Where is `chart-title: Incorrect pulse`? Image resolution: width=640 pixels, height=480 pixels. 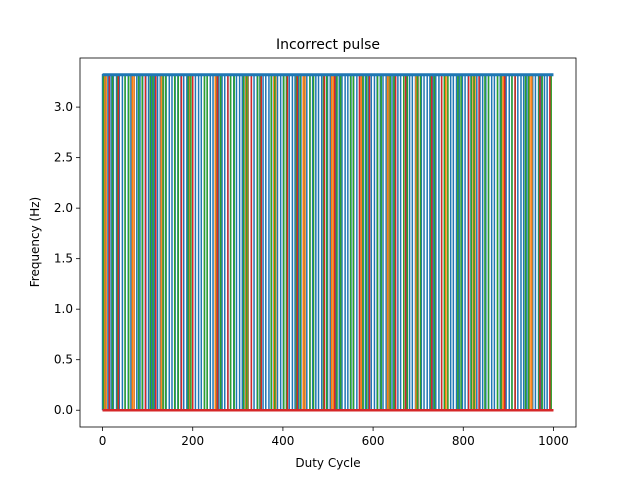 chart-title: Incorrect pulse is located at coordinates (328, 45).